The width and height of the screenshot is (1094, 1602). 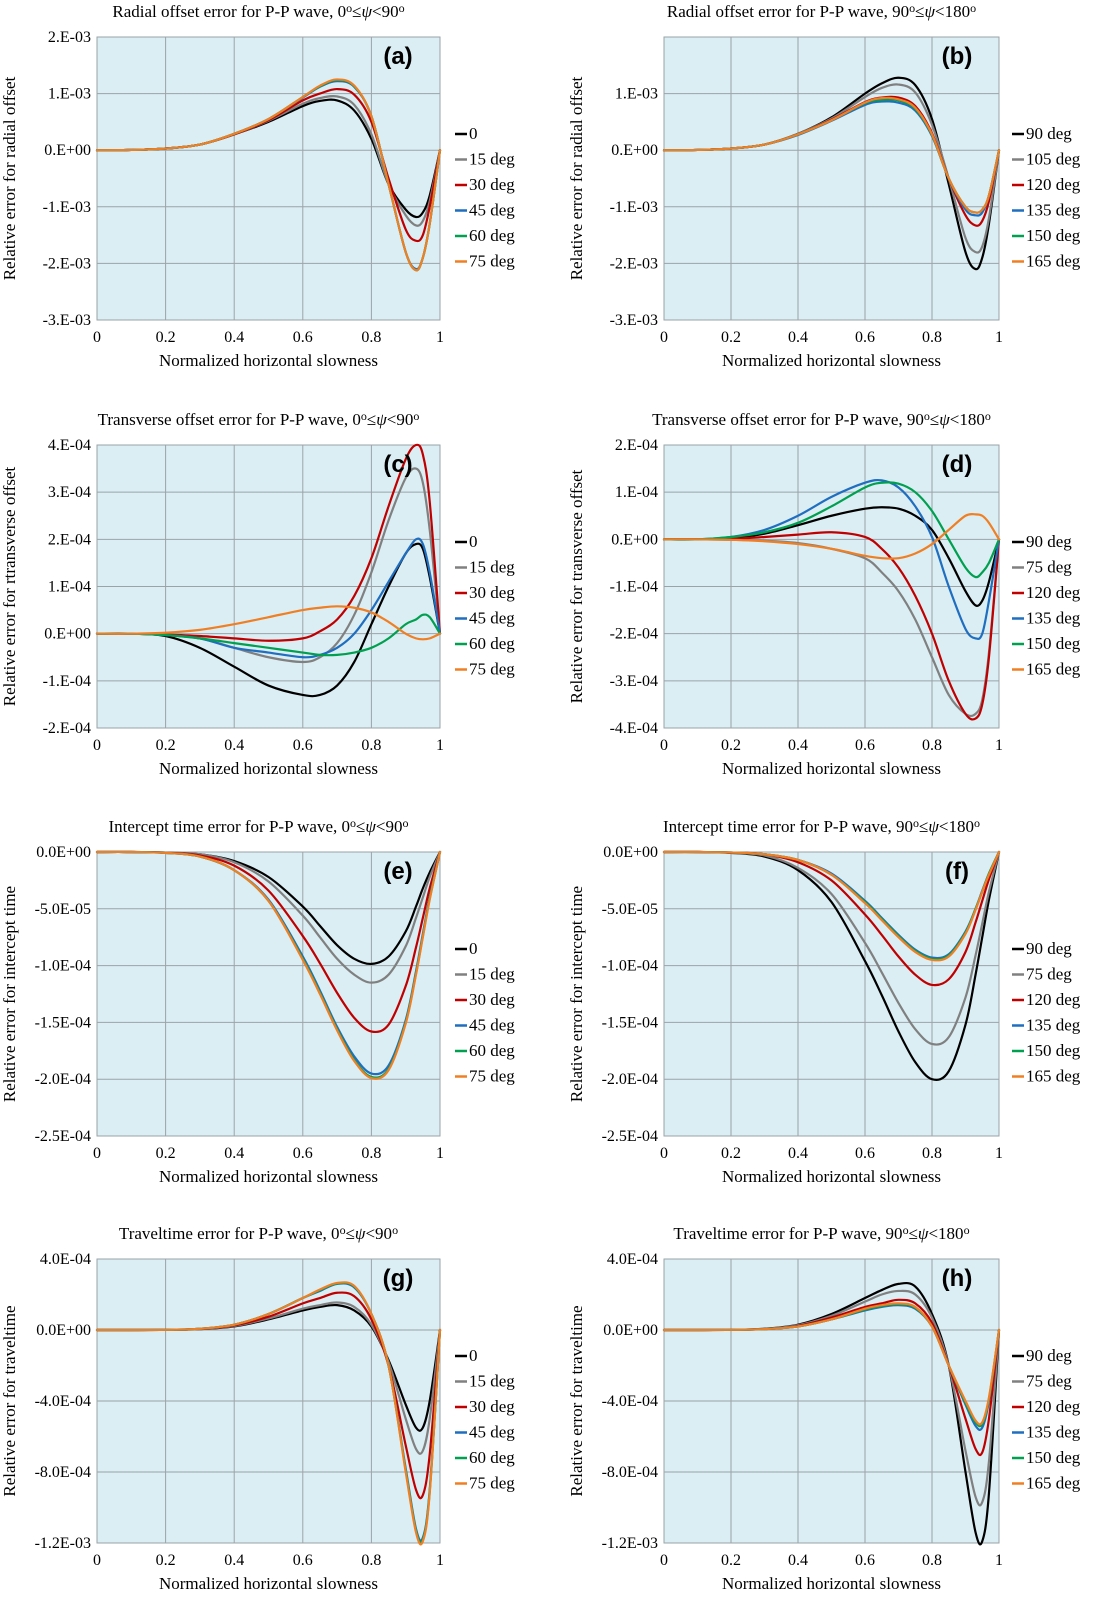 I want to click on y-axis-title: Relative error for intercept time, so click(x=9, y=994).